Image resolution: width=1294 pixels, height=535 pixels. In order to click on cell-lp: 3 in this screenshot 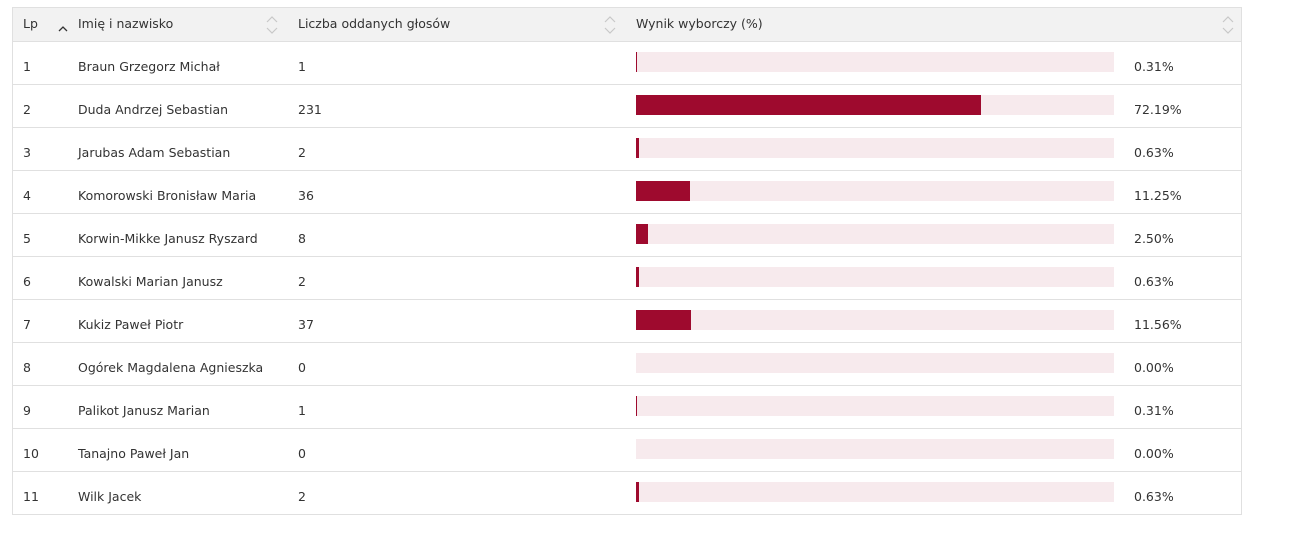, I will do `click(27, 152)`.